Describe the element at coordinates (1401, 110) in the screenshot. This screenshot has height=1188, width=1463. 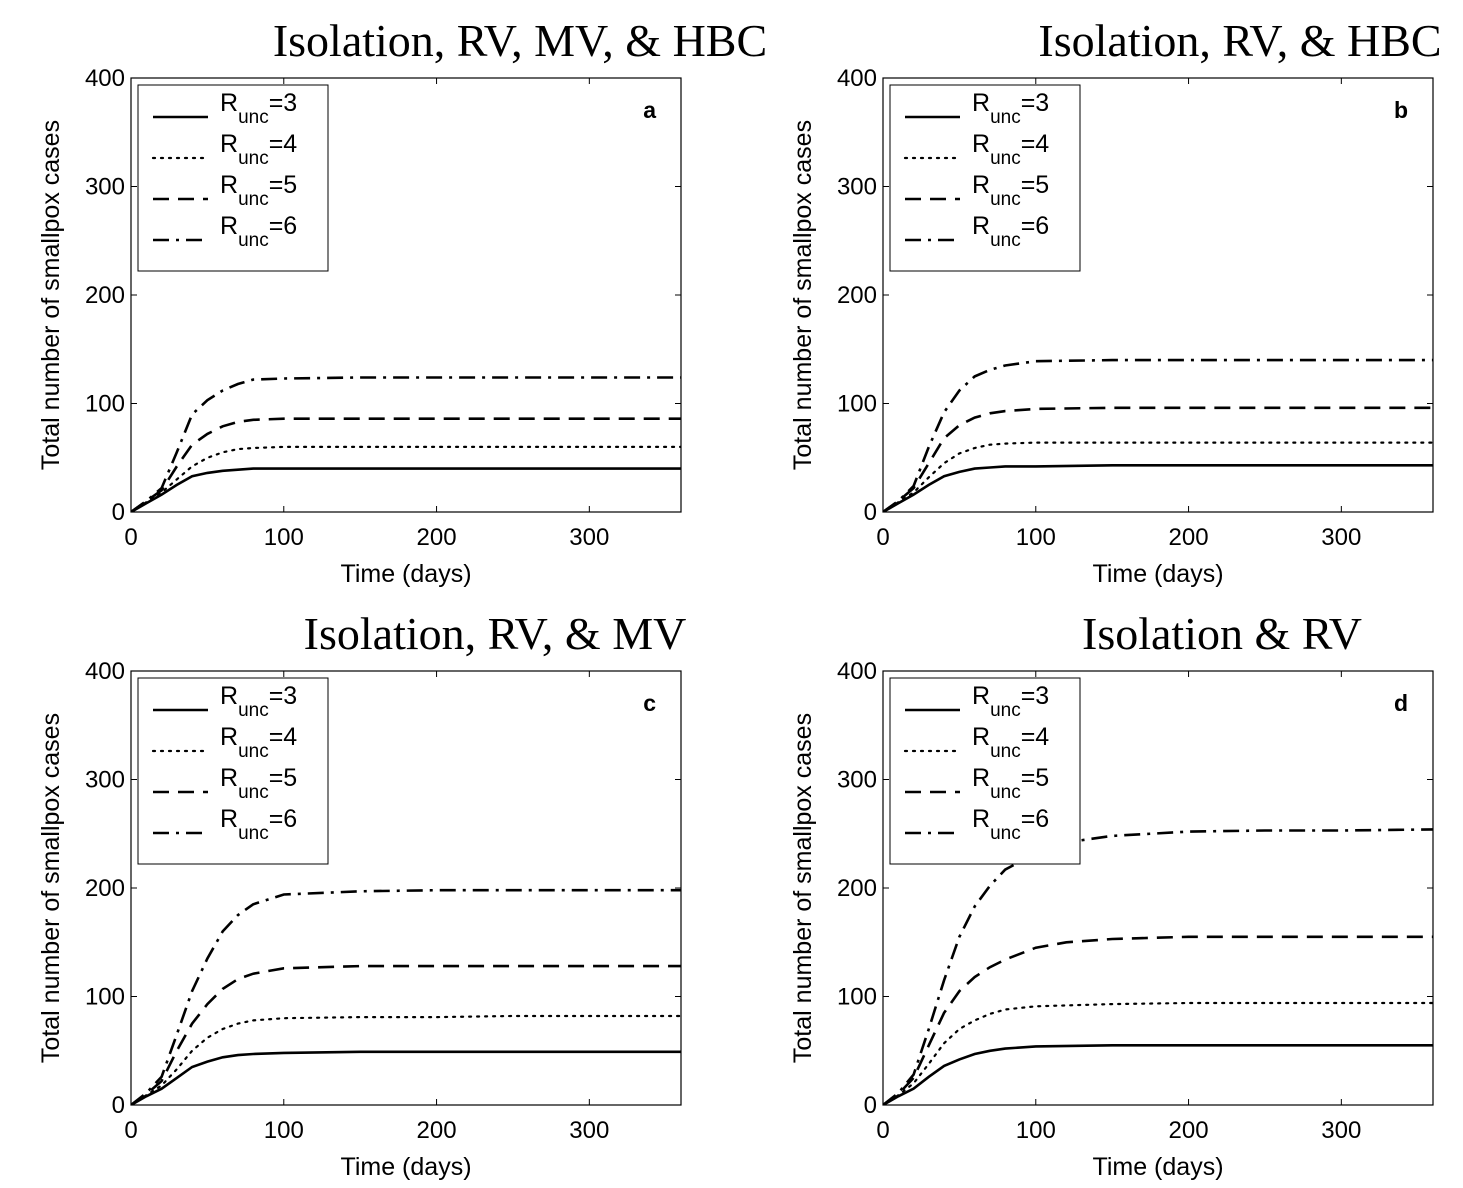
I see `panel-letter: b` at that location.